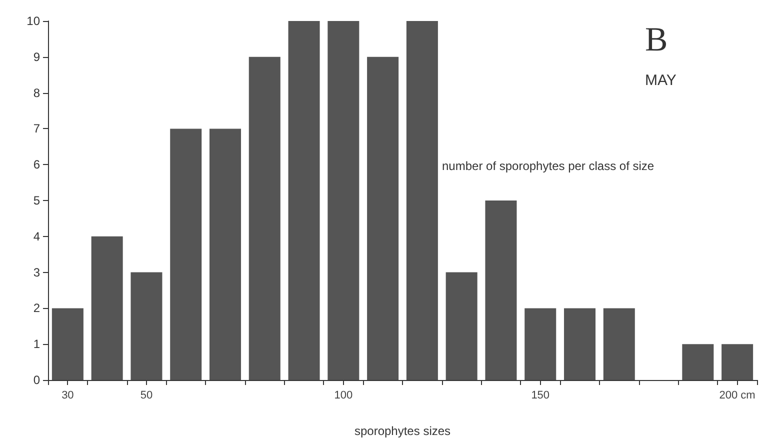 The image size is (784, 445). What do you see at coordinates (660, 80) in the screenshot?
I see `text: MAY` at bounding box center [660, 80].